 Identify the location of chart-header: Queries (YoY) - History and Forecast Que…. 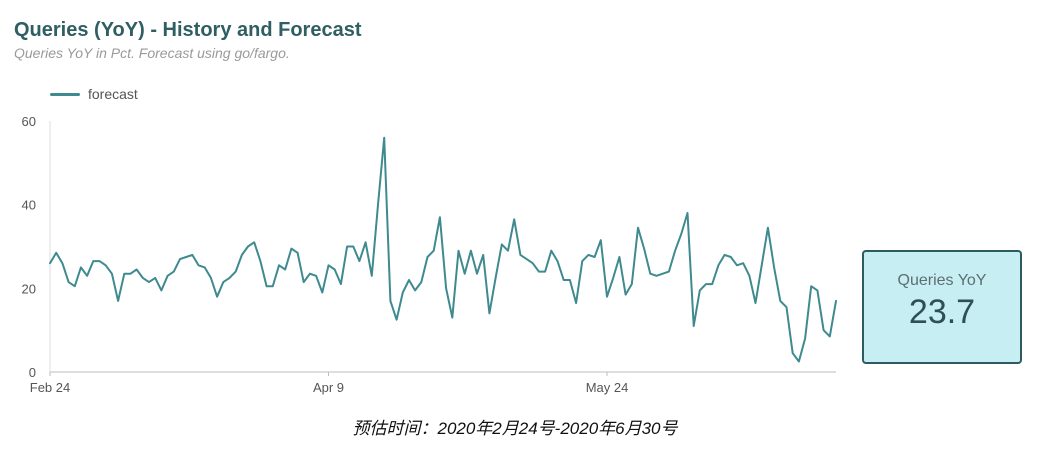
(188, 40).